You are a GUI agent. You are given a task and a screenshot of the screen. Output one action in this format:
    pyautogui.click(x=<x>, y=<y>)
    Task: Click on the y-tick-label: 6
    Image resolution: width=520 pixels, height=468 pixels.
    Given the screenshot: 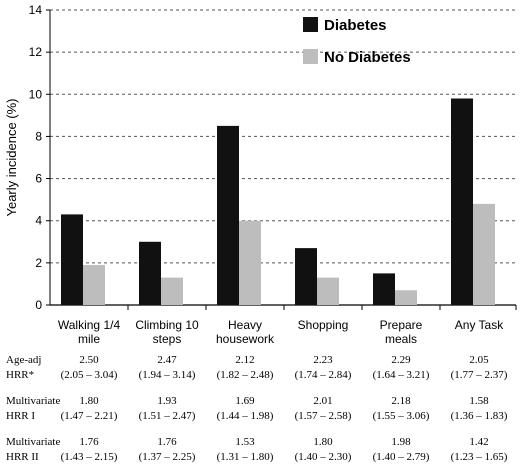 What is the action you would take?
    pyautogui.click(x=38, y=179)
    